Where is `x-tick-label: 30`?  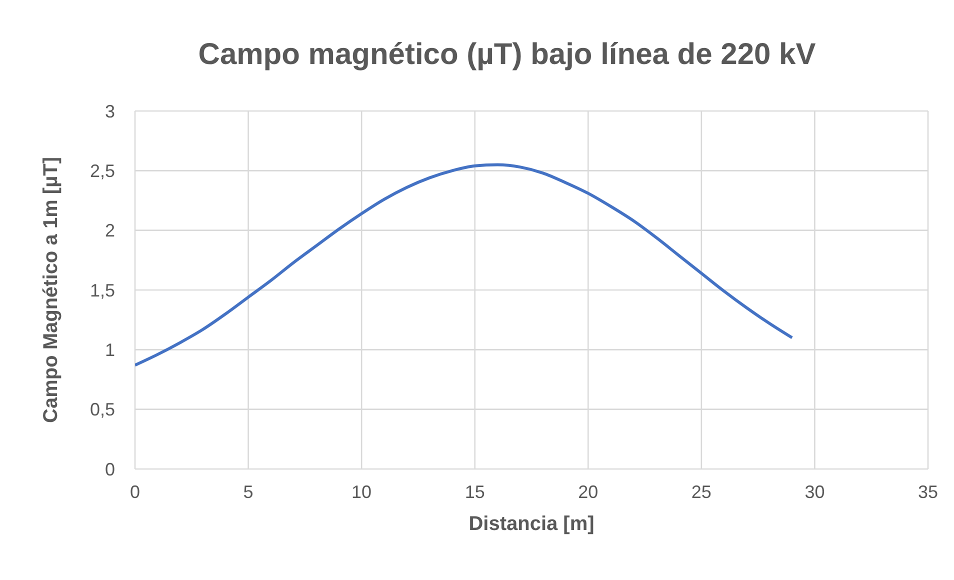
x-tick-label: 30 is located at coordinates (814, 492).